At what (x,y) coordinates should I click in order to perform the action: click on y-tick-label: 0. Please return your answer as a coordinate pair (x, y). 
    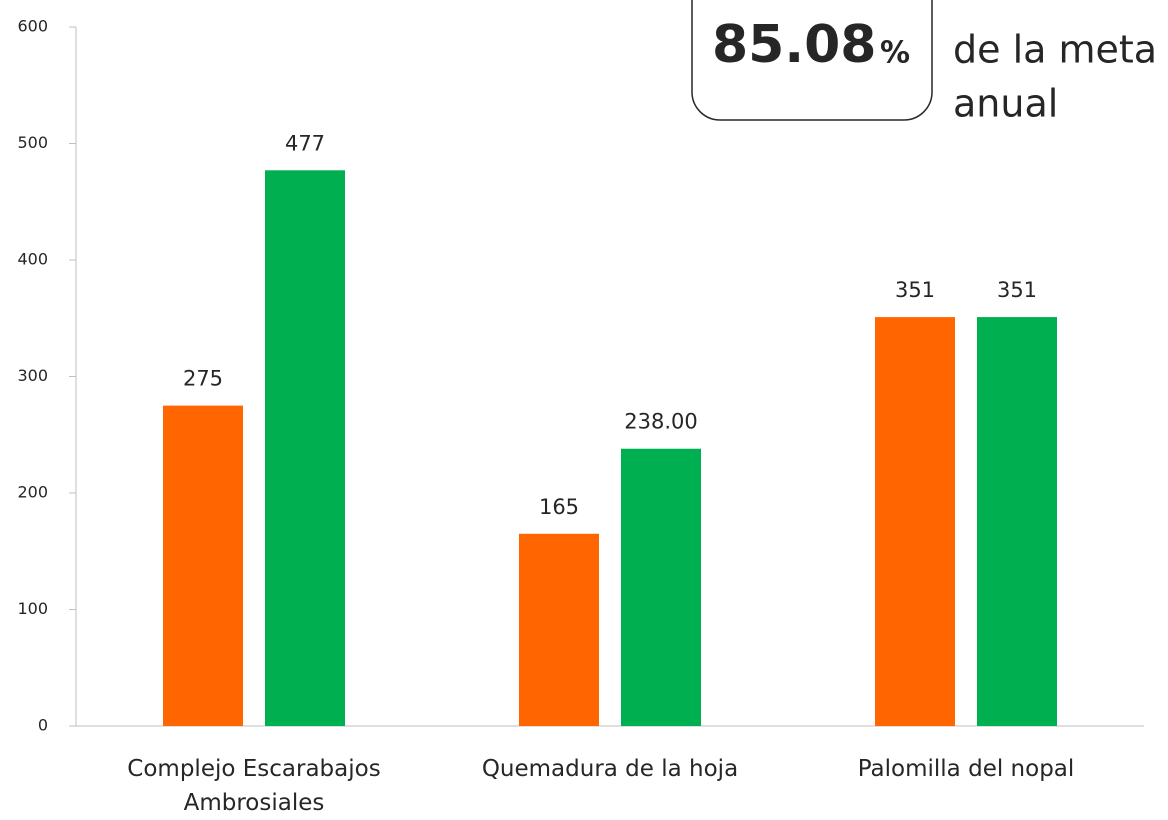
    Looking at the image, I should click on (43, 725).